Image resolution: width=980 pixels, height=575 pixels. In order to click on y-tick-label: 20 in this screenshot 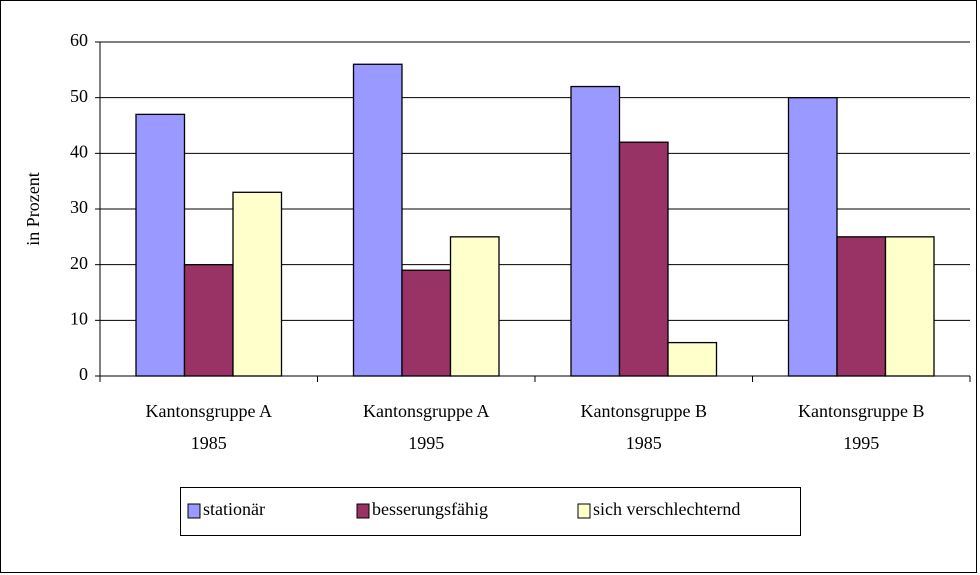, I will do `click(79, 263)`.